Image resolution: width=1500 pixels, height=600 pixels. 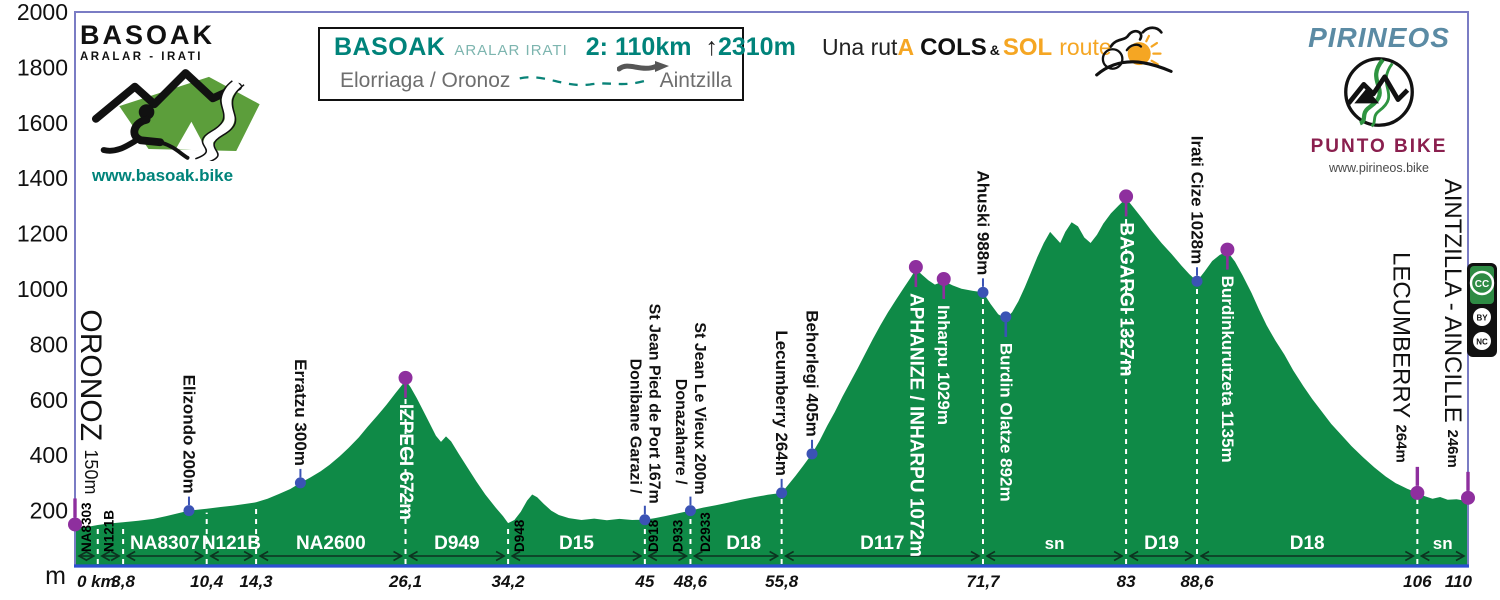 What do you see at coordinates (1482, 318) in the screenshot?
I see `svg-text: BY` at bounding box center [1482, 318].